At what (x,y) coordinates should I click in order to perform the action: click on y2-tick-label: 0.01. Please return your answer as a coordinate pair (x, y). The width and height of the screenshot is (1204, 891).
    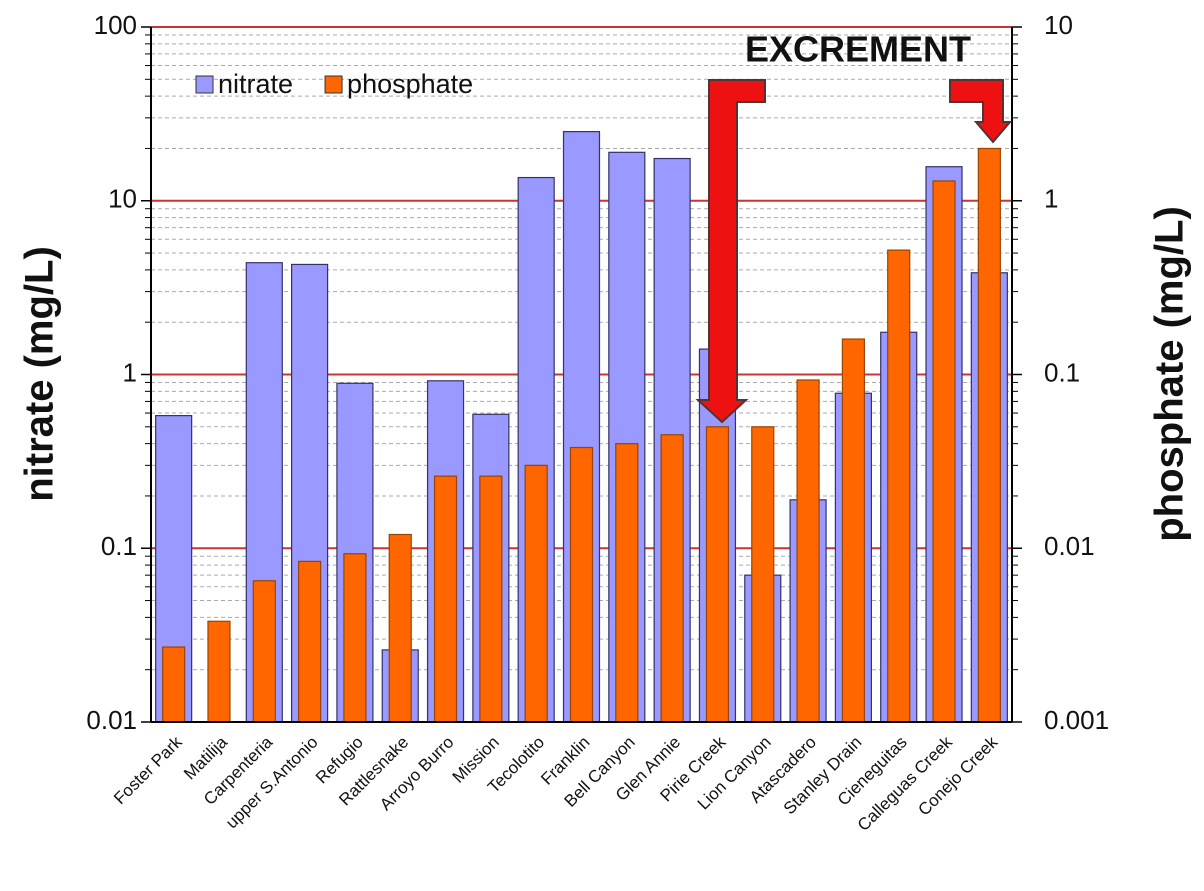
    Looking at the image, I should click on (1069, 546).